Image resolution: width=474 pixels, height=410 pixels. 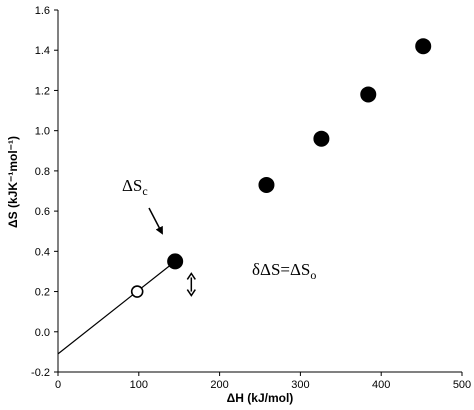 What do you see at coordinates (42, 132) in the screenshot?
I see `y-tick-label: 1.0` at bounding box center [42, 132].